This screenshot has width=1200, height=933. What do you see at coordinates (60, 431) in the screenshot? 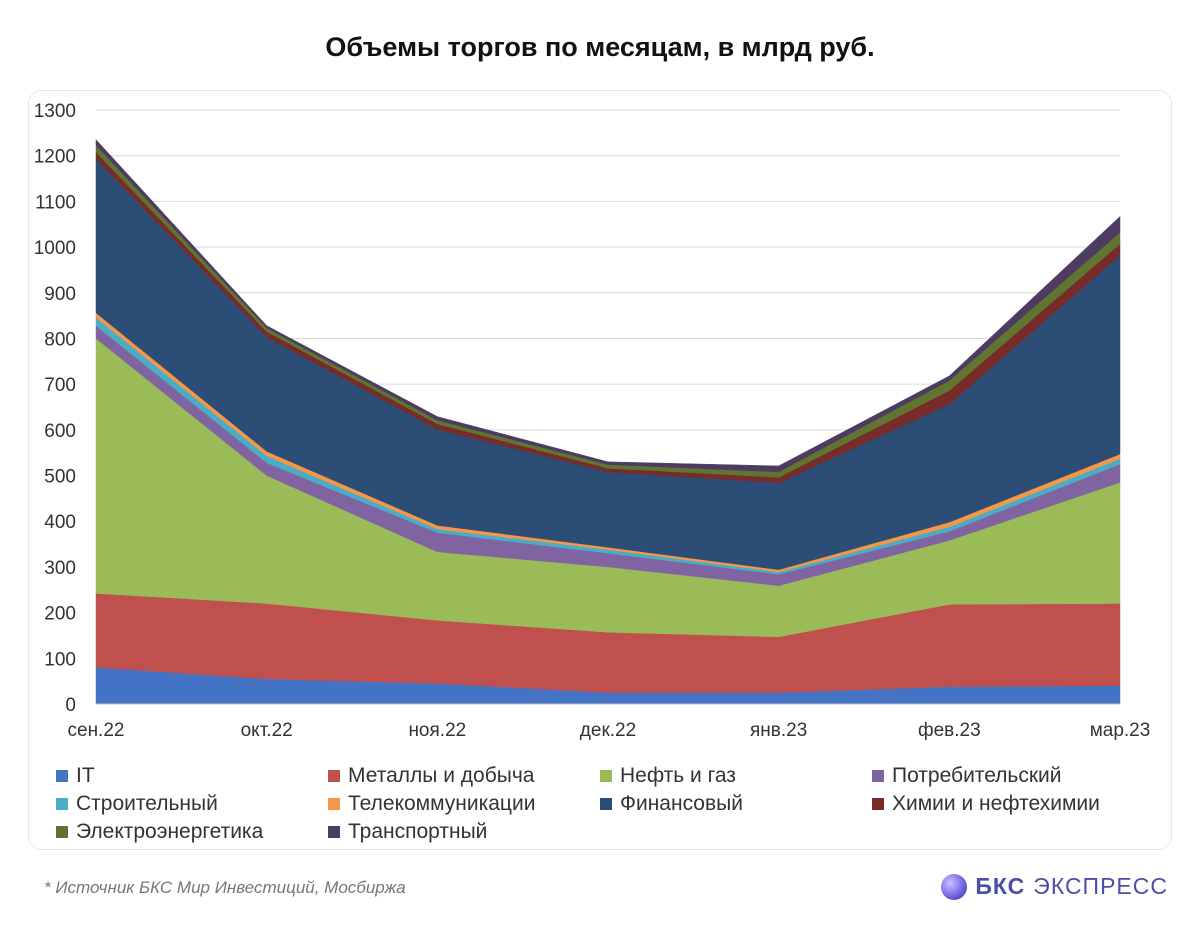
I see `y-tick-label: 600` at bounding box center [60, 431].